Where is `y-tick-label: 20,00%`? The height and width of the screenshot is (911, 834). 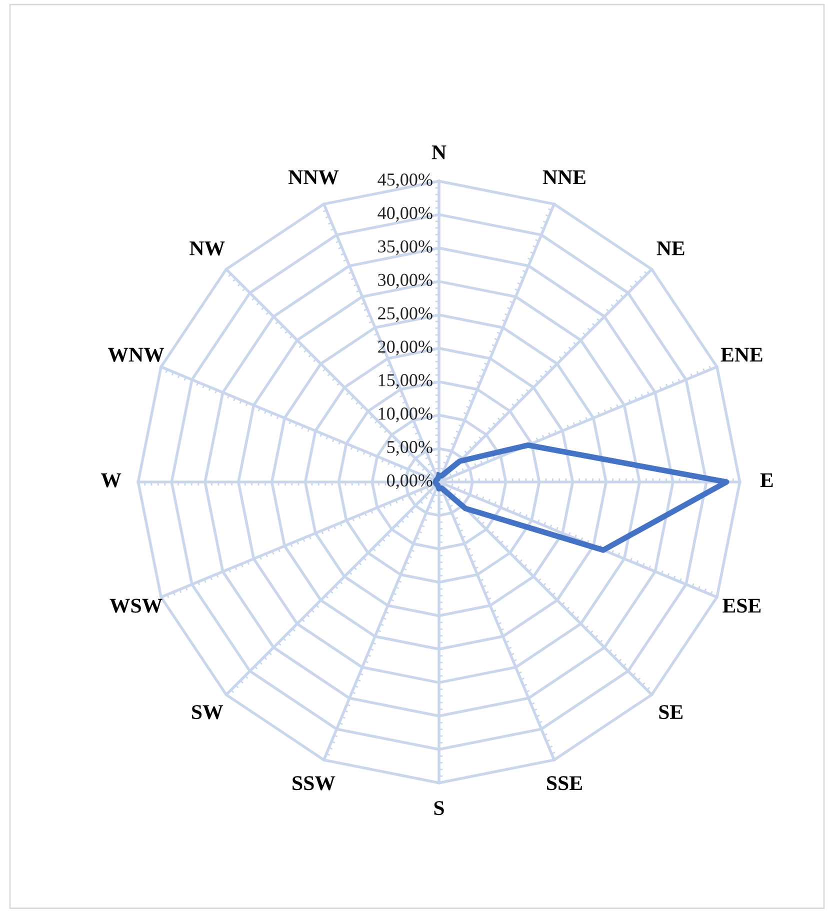 y-tick-label: 20,00% is located at coordinates (405, 348).